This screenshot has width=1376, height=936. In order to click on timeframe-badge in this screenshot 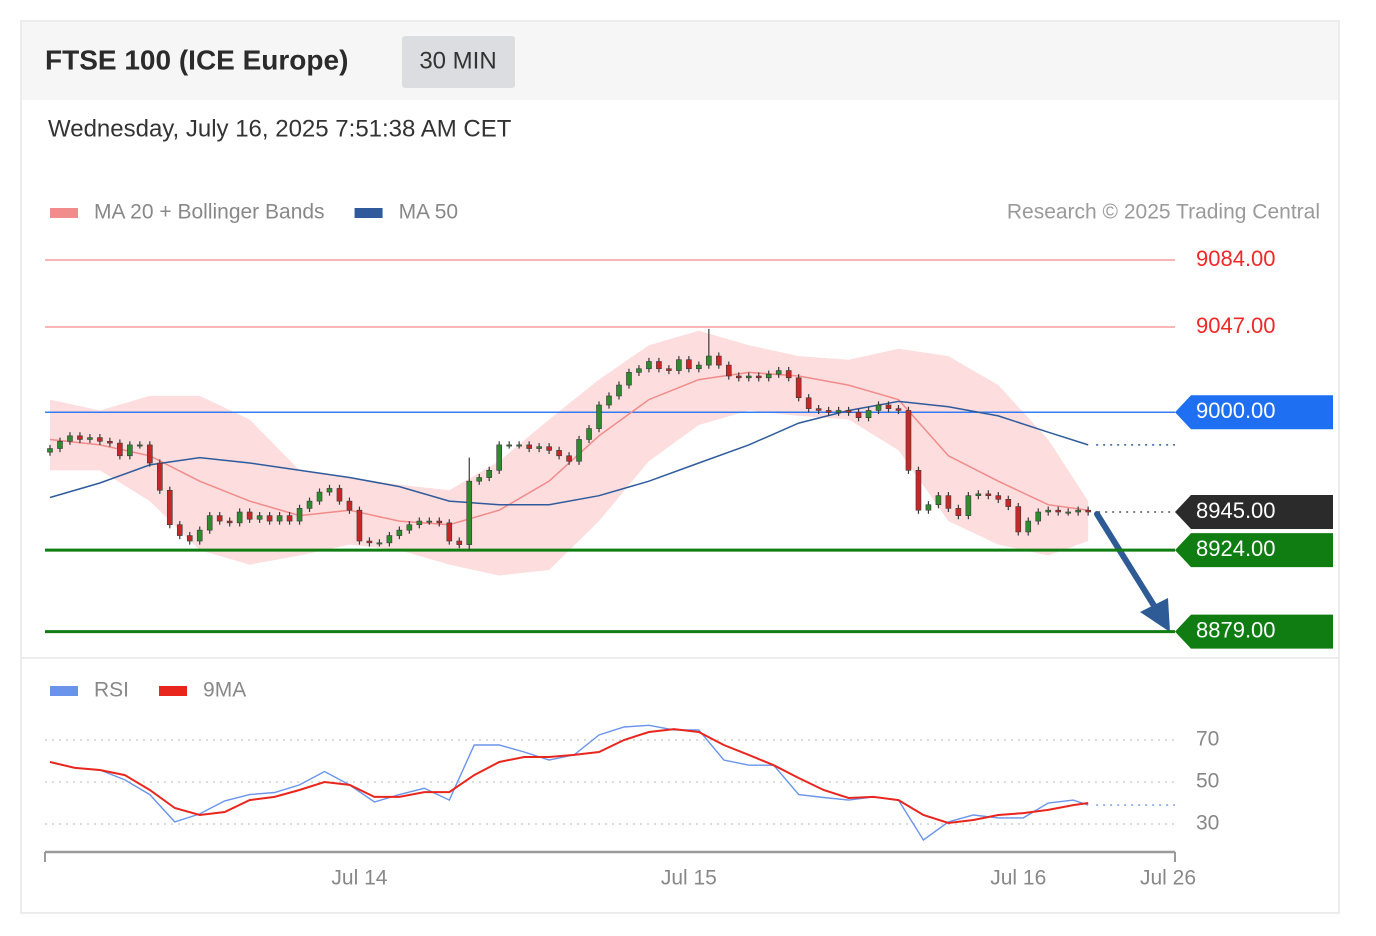, I will do `click(458, 62)`.